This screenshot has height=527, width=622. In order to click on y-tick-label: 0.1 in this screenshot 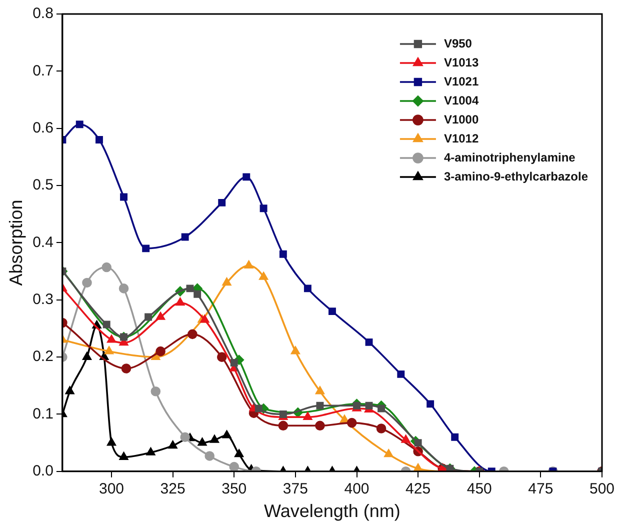, I will do `click(43, 413)`.